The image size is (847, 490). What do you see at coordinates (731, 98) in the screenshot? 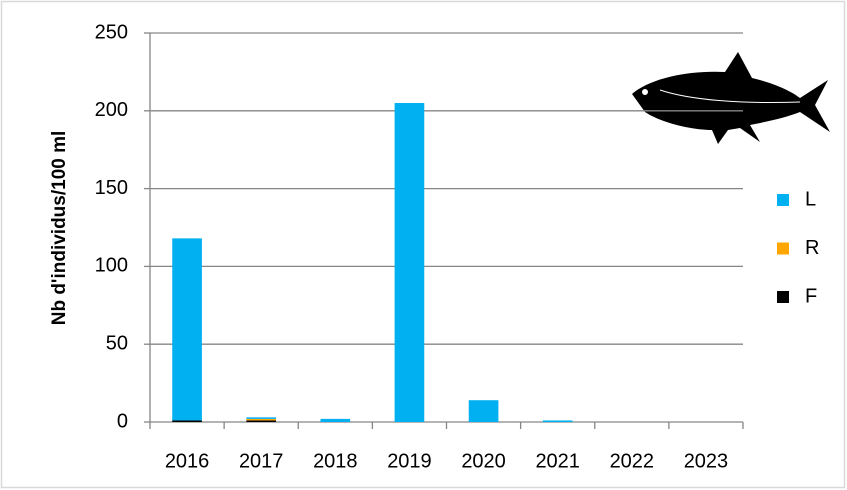
I see `fish-icon` at bounding box center [731, 98].